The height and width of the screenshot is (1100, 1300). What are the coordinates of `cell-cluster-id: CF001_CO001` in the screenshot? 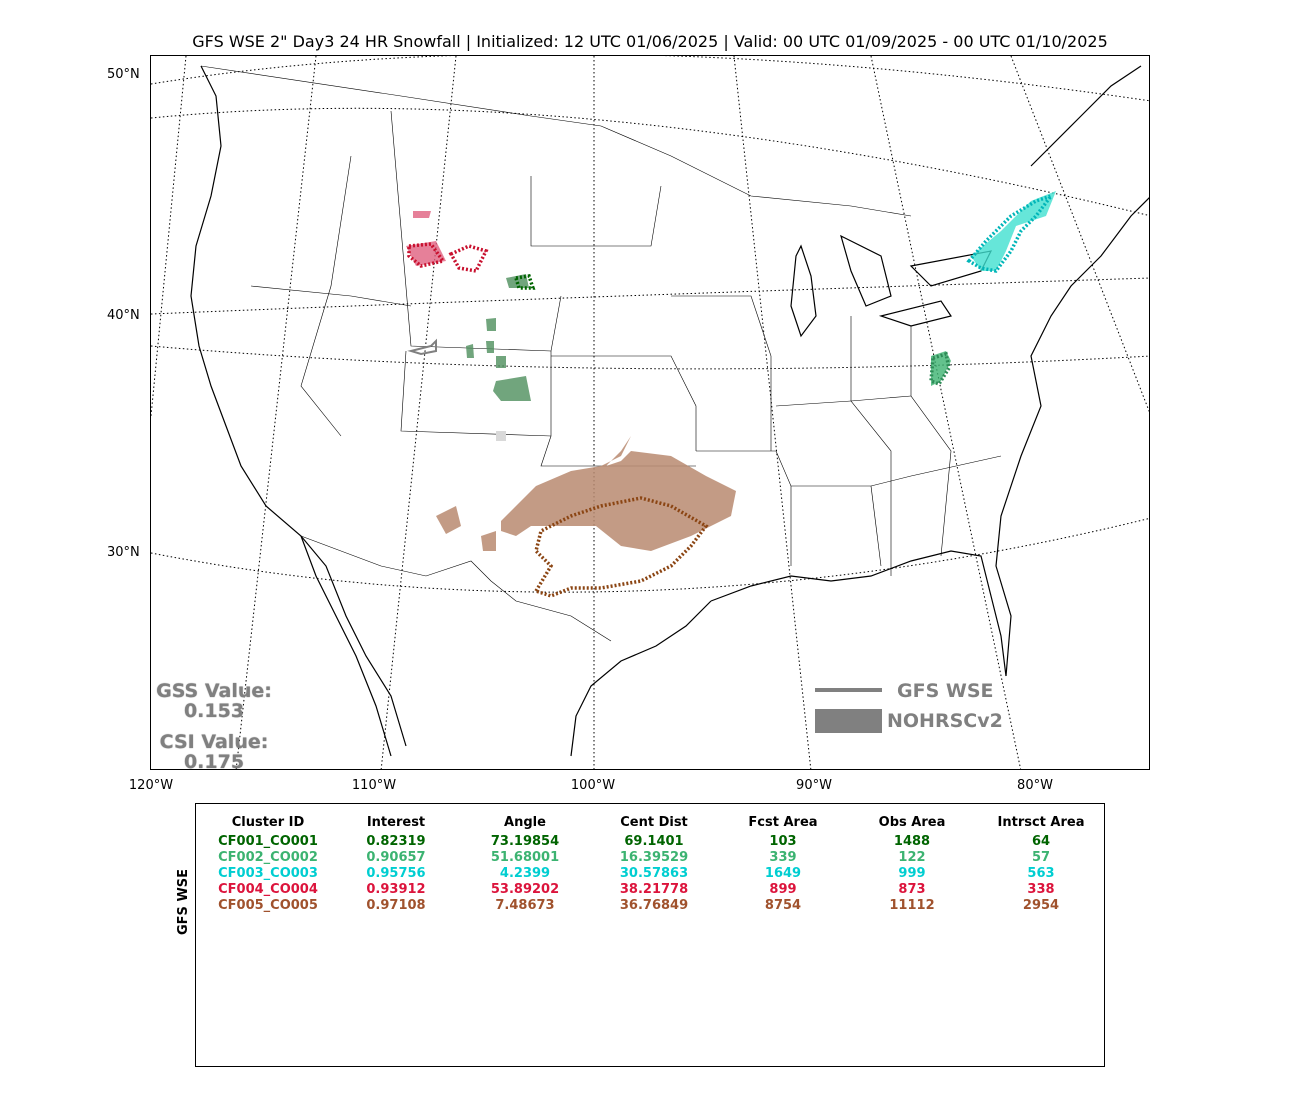 It's located at (268, 841).